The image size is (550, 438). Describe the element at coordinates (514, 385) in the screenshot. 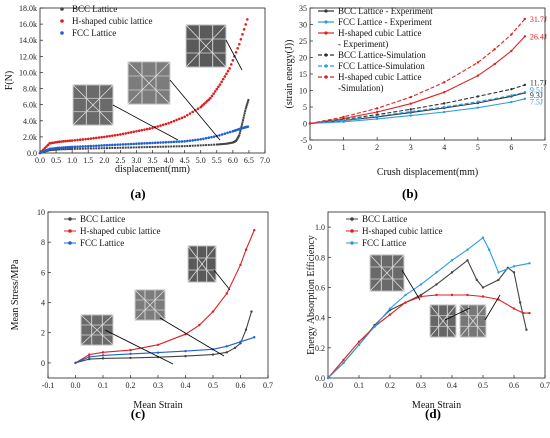

I see `x-tick-label: 0.6` at that location.